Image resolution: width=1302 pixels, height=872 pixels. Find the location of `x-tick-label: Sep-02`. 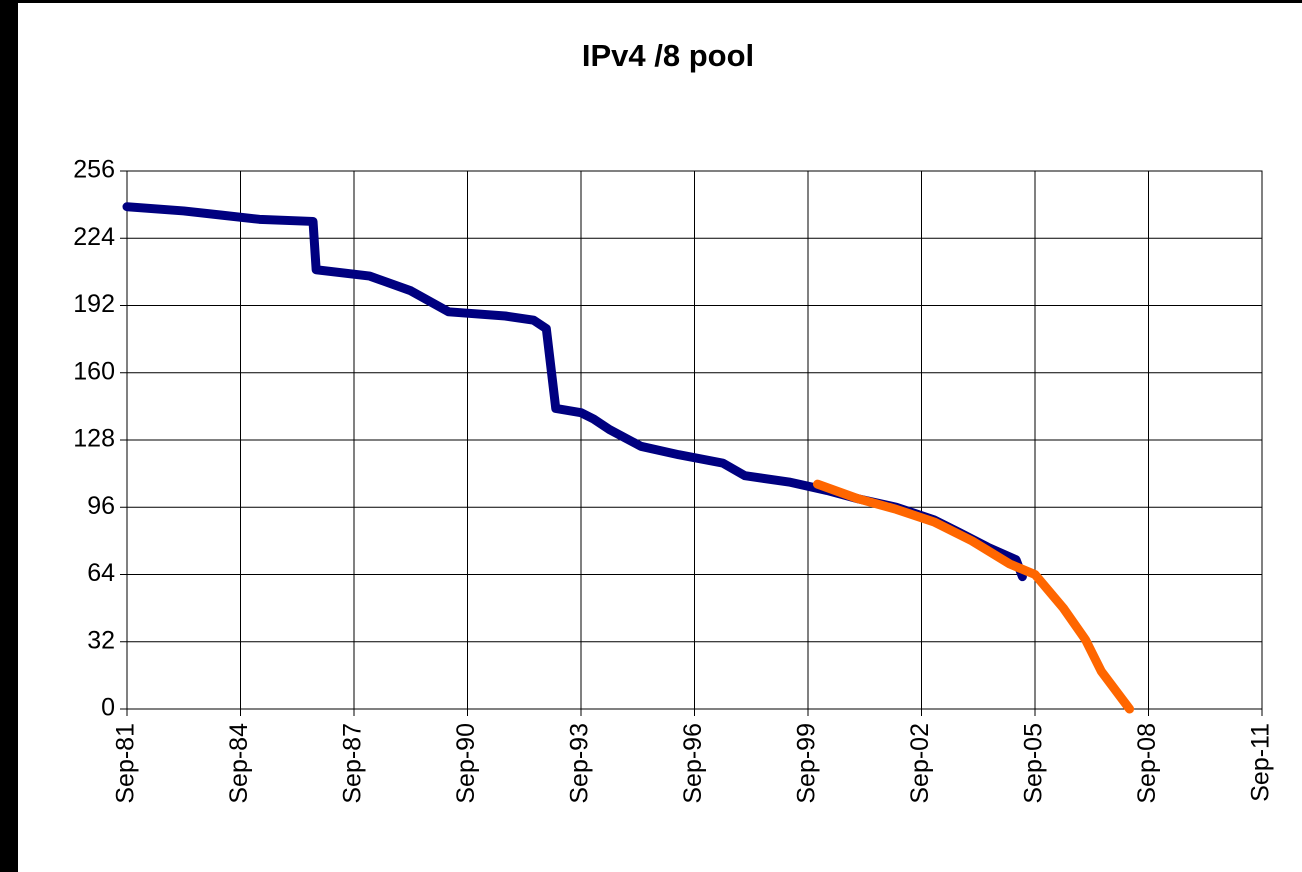

x-tick-label: Sep-02 is located at coordinates (920, 763).